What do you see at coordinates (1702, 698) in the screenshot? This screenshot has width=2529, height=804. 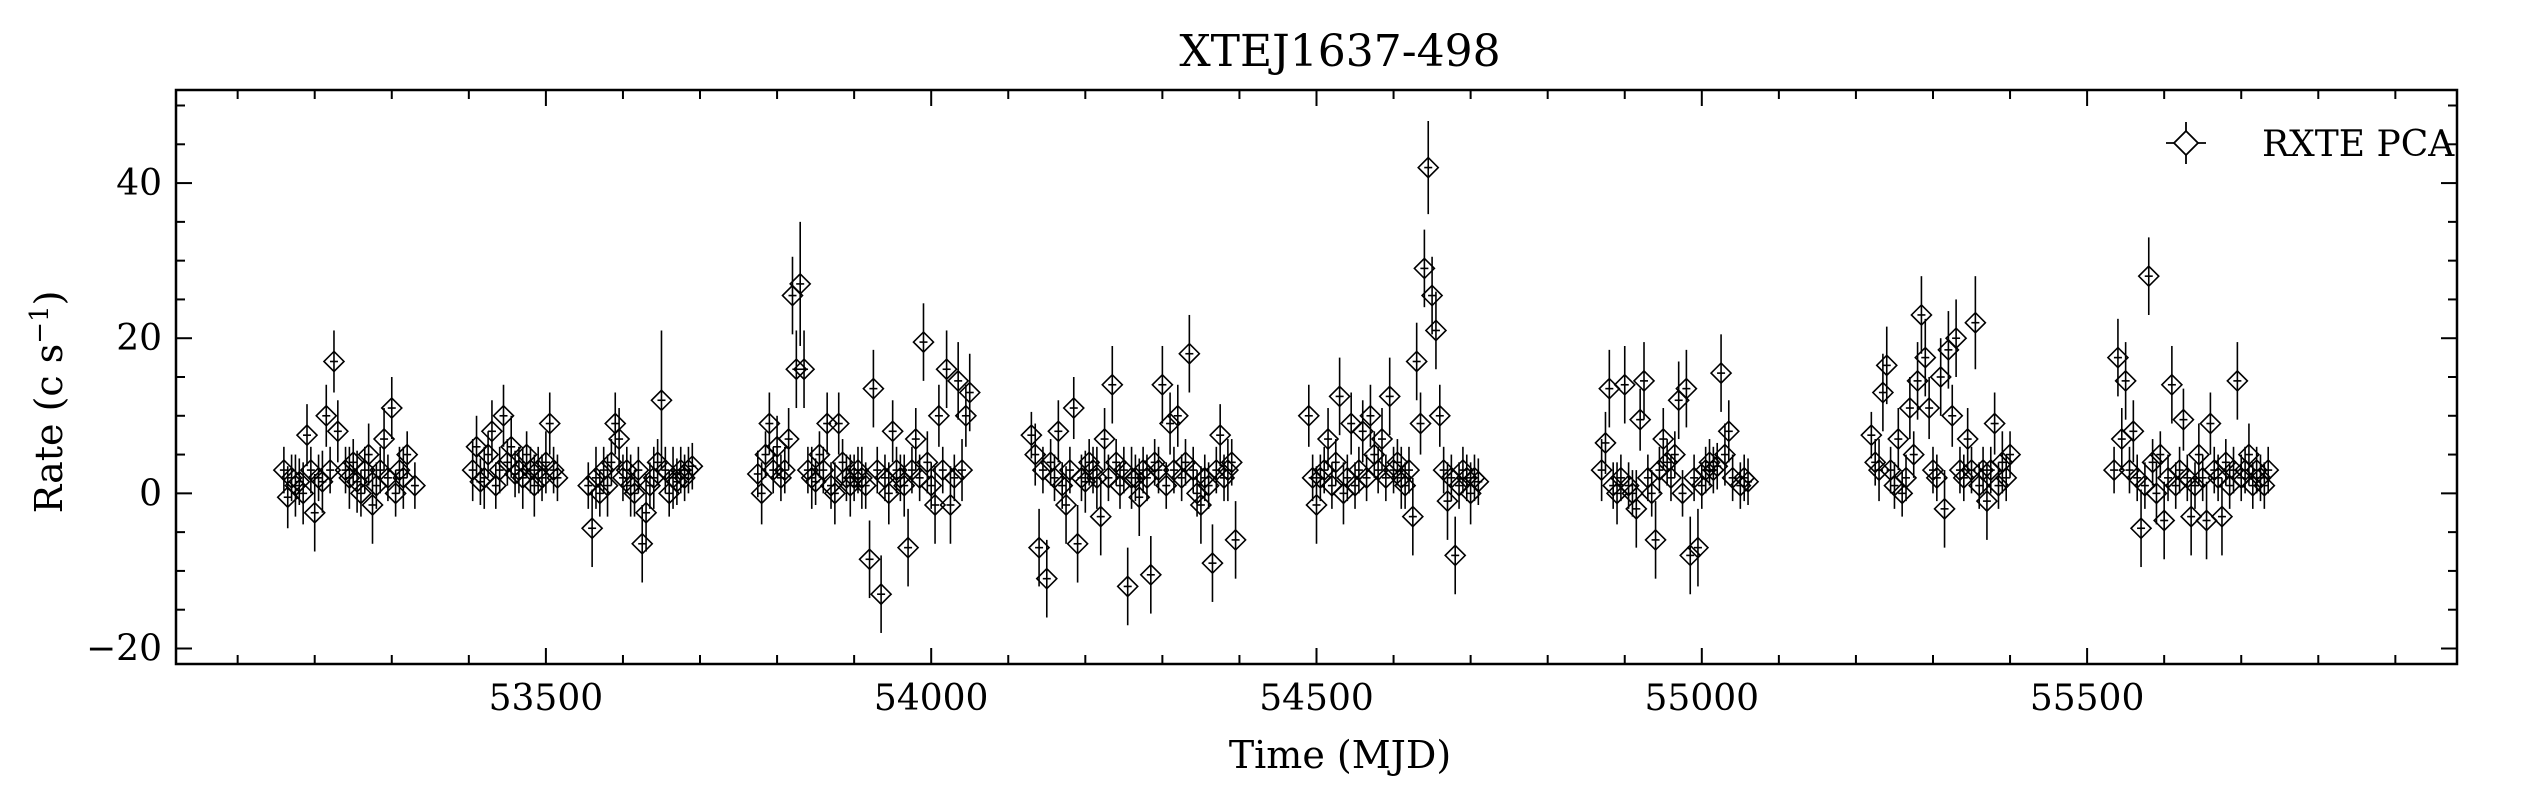 I see `x-tick-label: 55000` at bounding box center [1702, 698].